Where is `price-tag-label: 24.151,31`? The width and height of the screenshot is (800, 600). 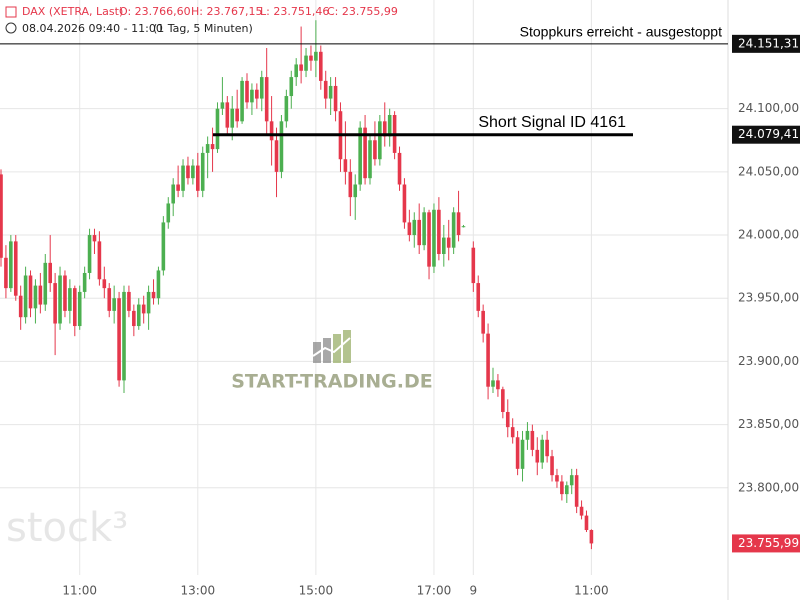 price-tag-label: 24.151,31 is located at coordinates (768, 43).